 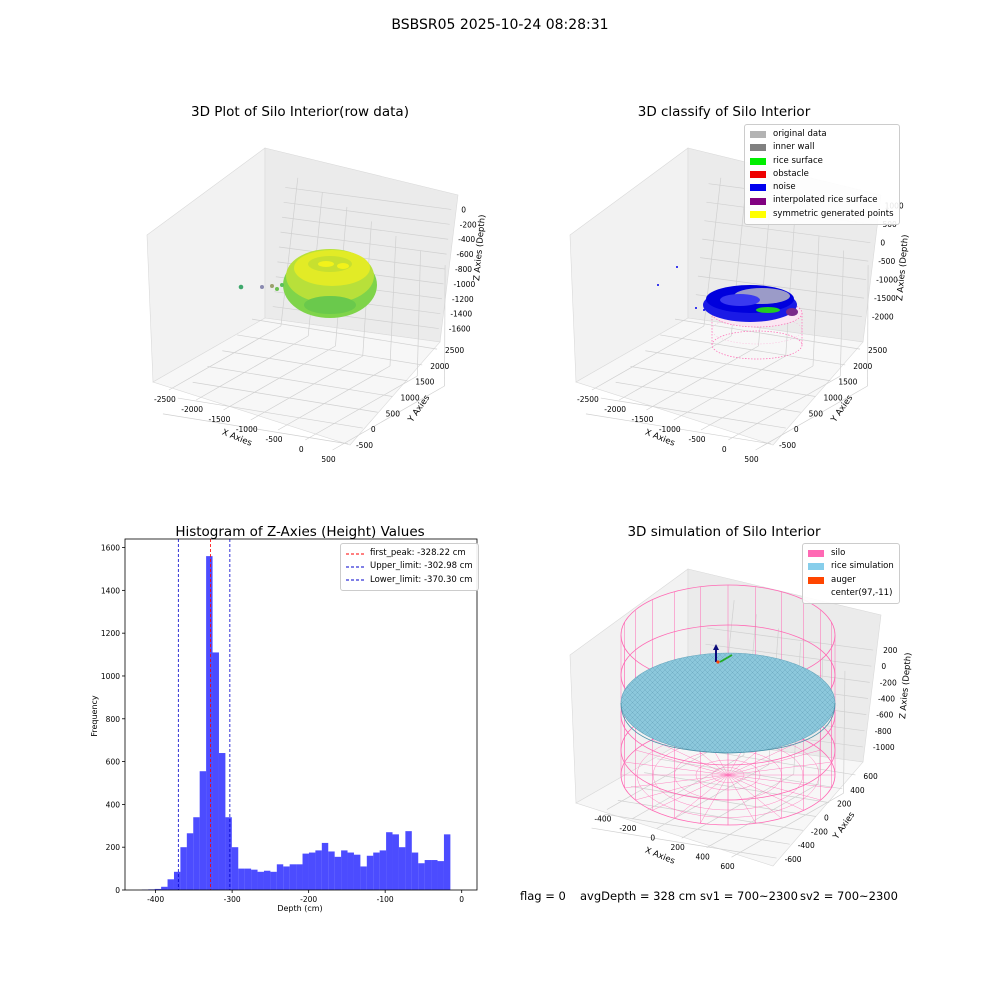 I want to click on plot4-ytick-label: 200, so click(x=844, y=804).